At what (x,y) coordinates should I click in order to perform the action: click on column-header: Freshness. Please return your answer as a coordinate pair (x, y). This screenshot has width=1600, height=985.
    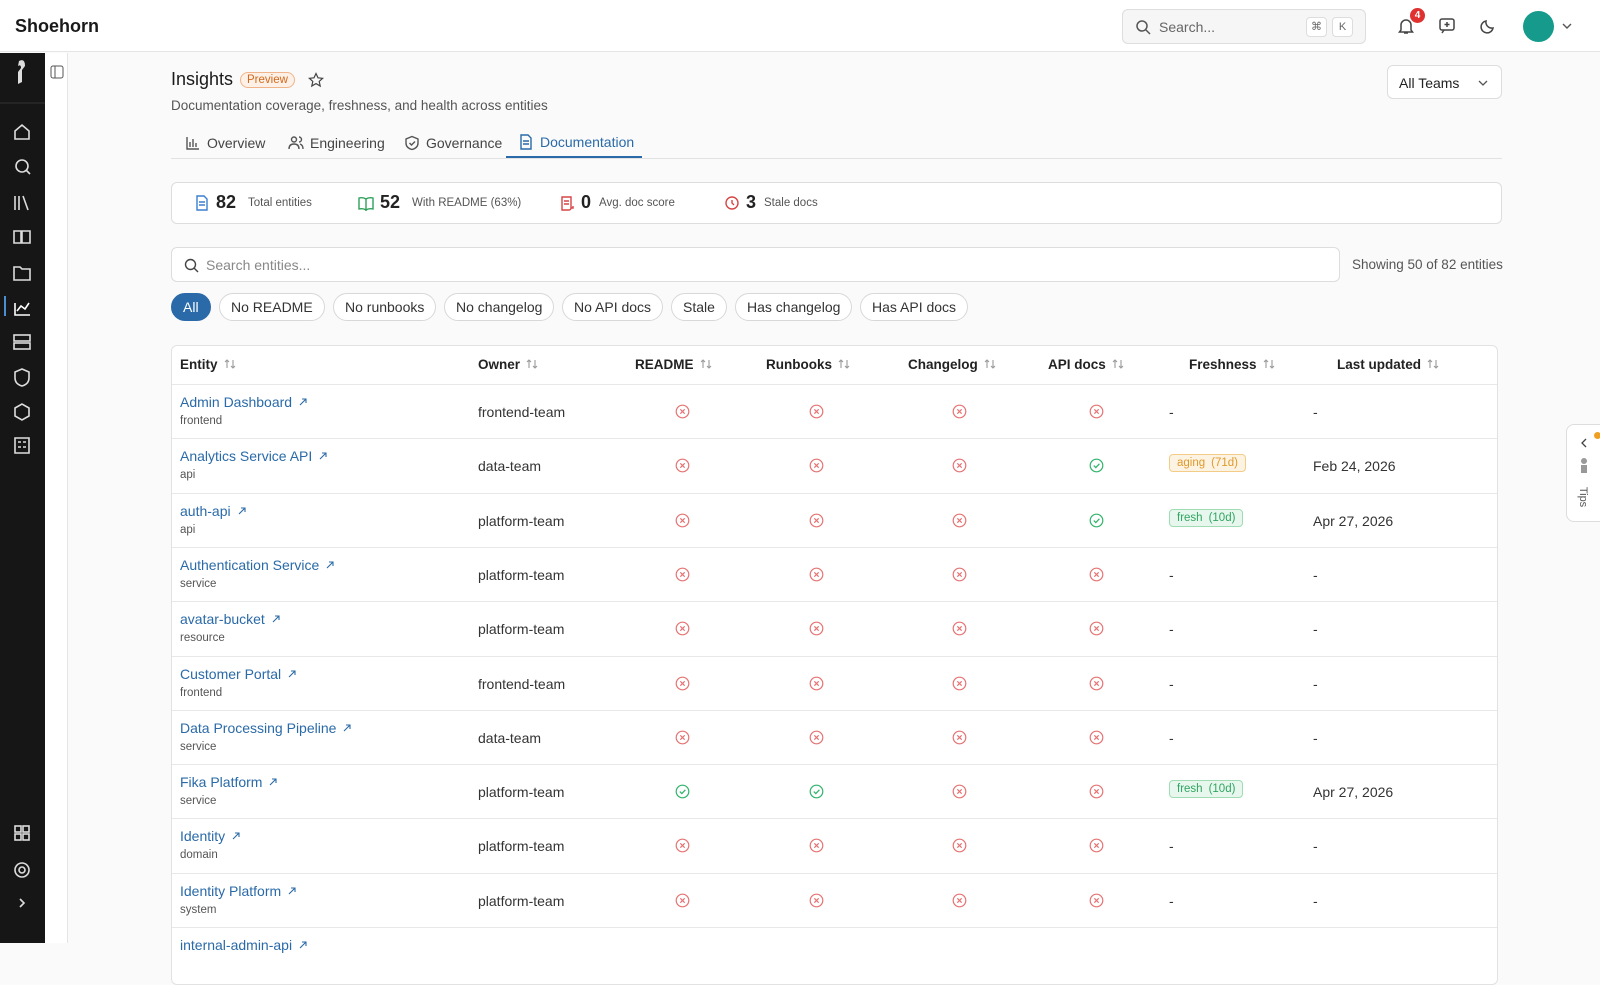
    Looking at the image, I should click on (1232, 365).